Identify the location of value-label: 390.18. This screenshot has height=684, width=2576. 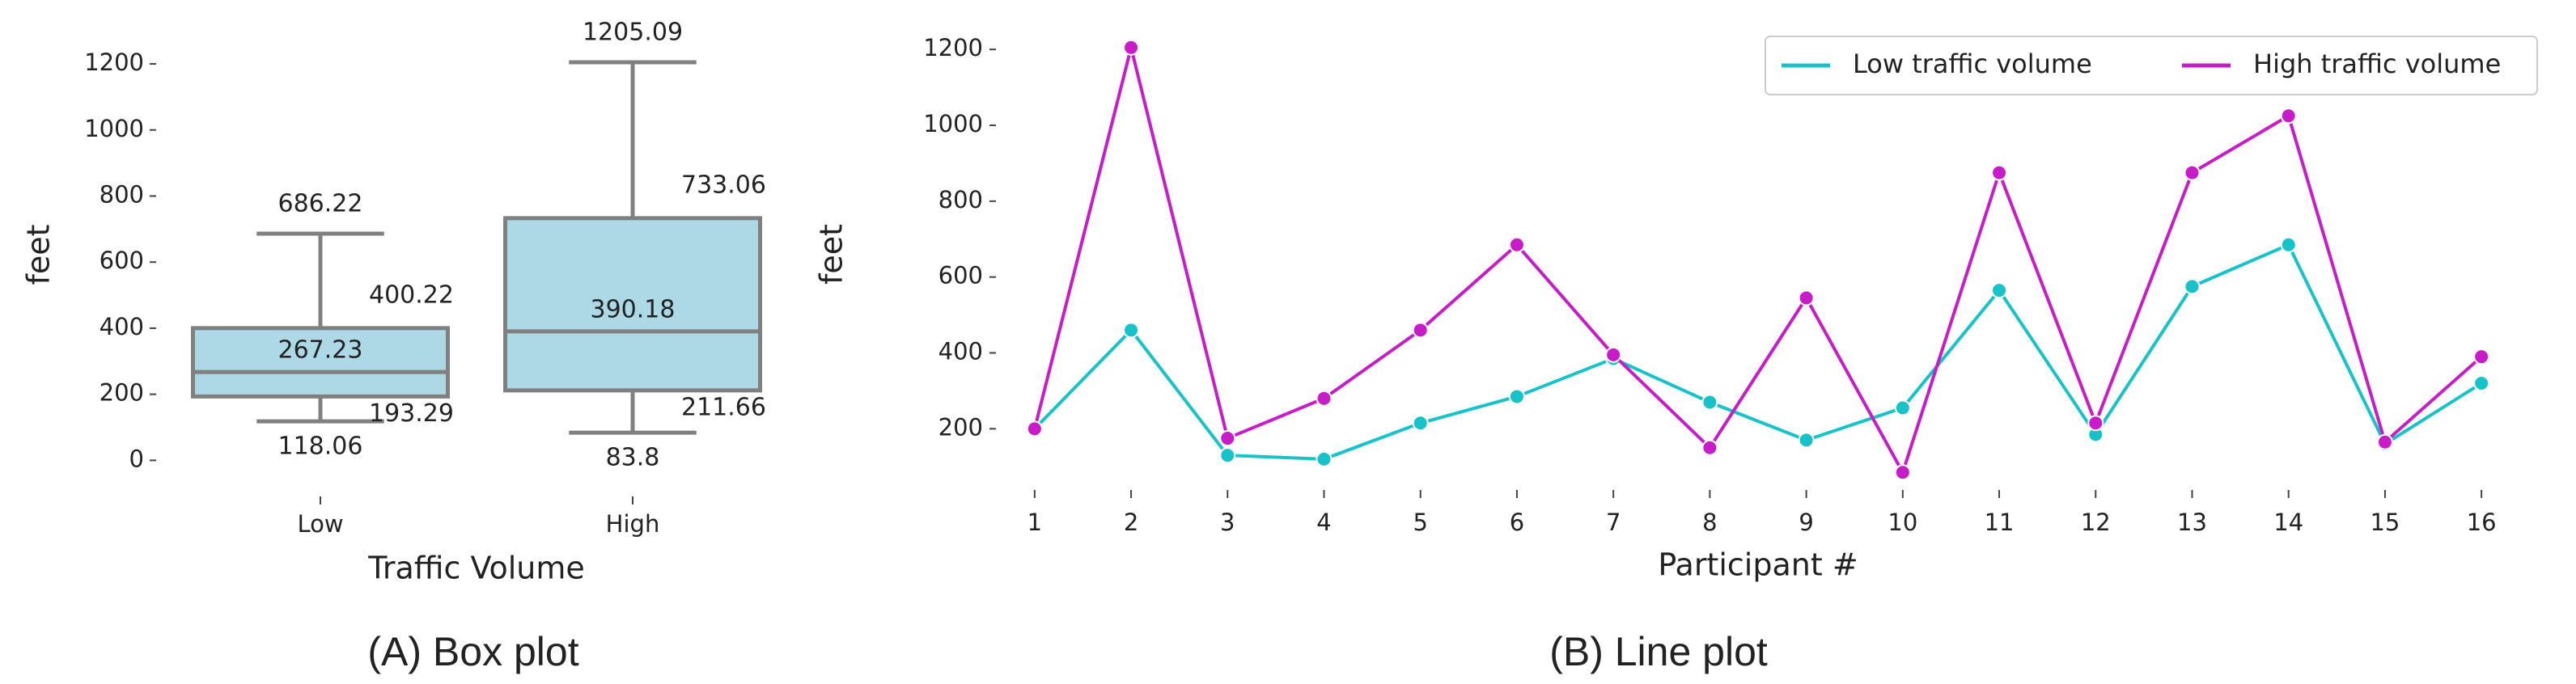
(633, 309).